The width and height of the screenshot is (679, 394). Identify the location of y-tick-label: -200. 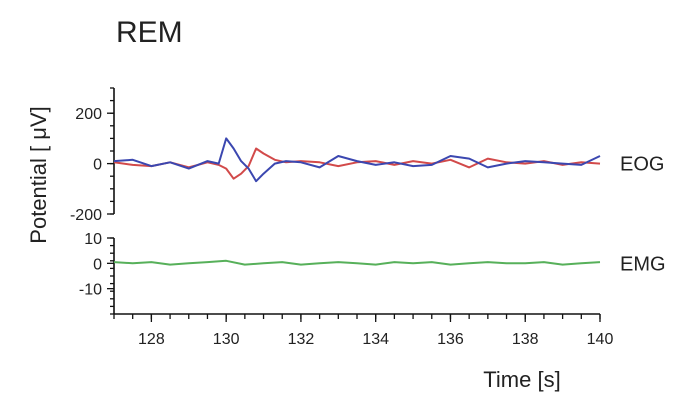
(86, 215).